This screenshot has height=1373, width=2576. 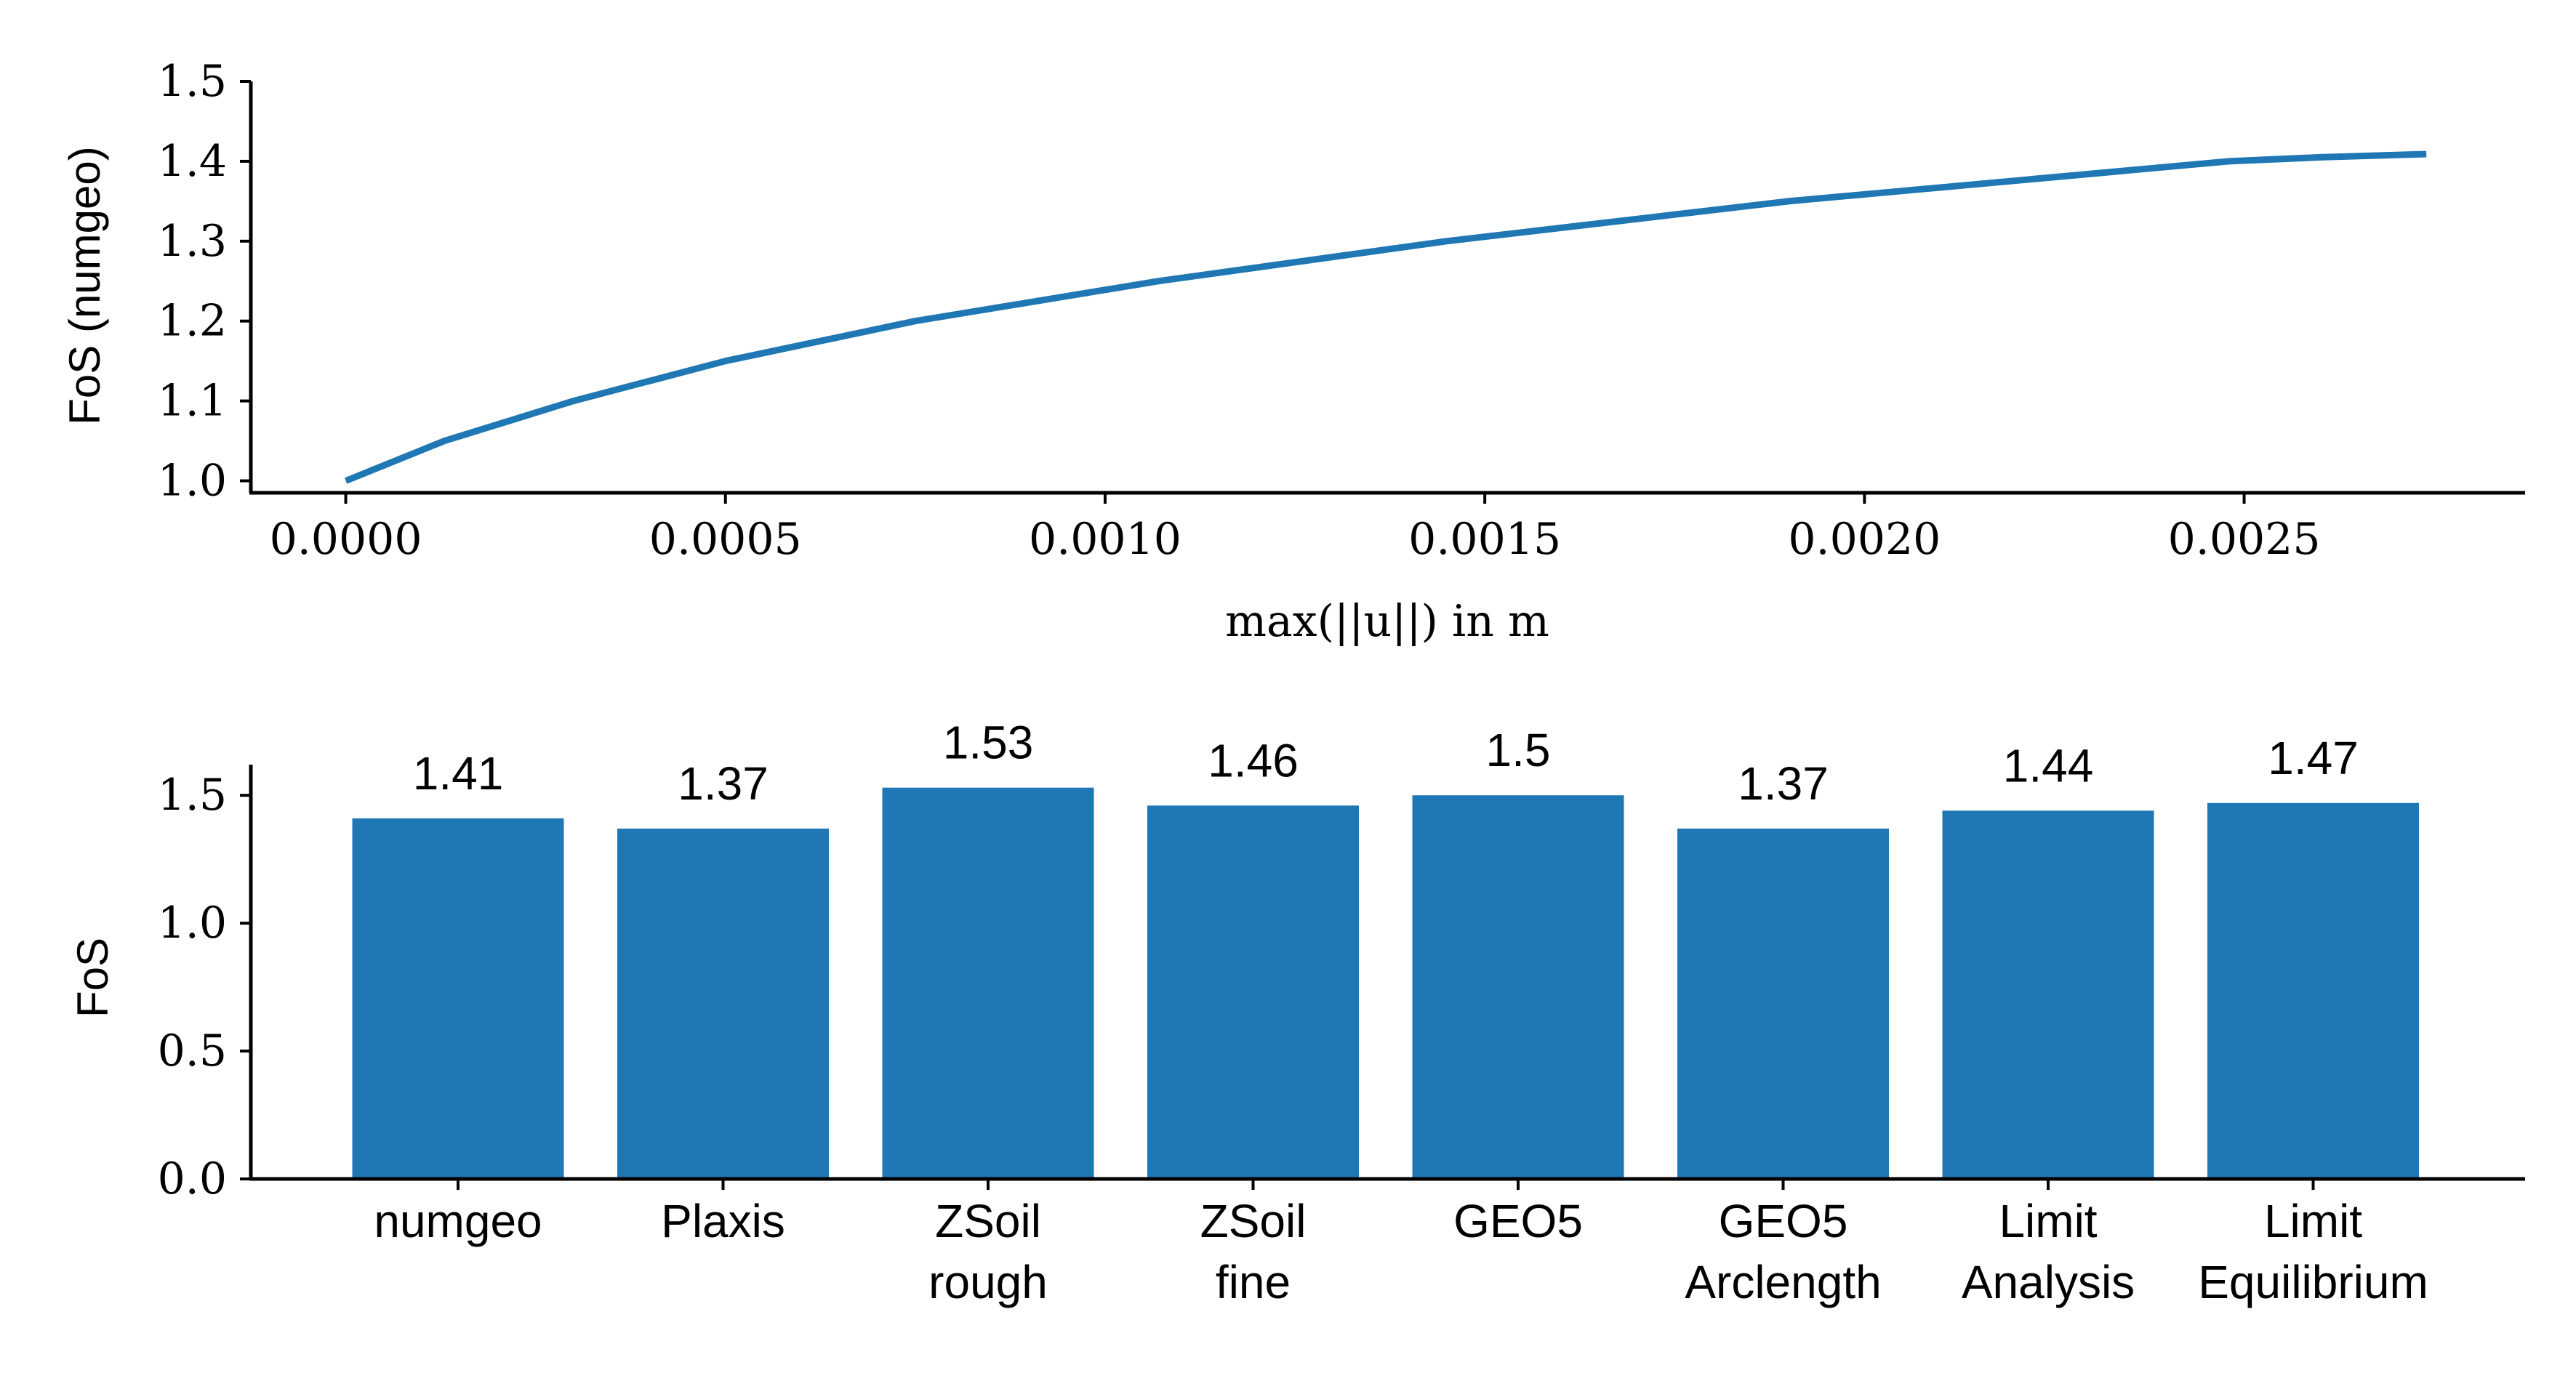 I want to click on y-axis-label: FoS, so click(x=92, y=978).